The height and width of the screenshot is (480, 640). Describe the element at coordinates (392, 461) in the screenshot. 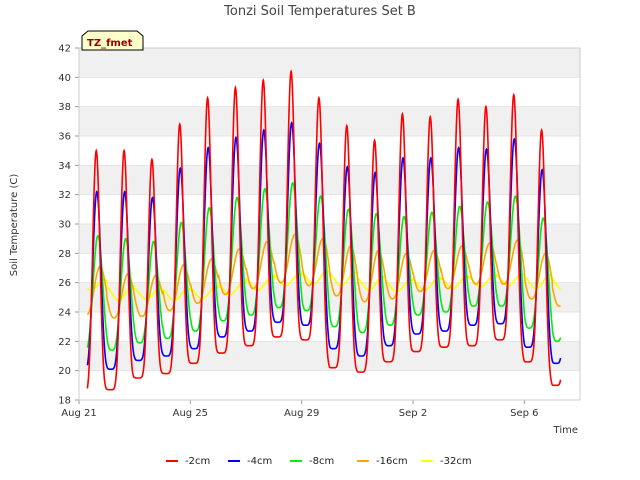

I see `legend-label: -16cm` at that location.